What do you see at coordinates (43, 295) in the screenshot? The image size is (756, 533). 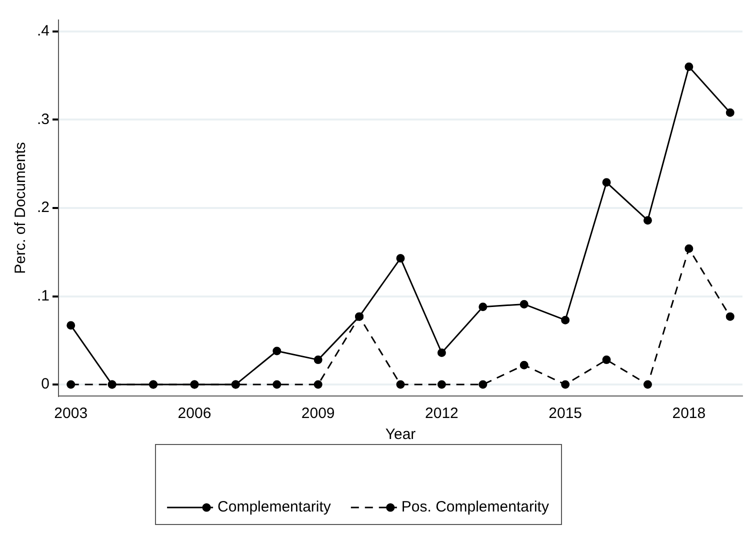 I see `y-tick-label: .1` at bounding box center [43, 295].